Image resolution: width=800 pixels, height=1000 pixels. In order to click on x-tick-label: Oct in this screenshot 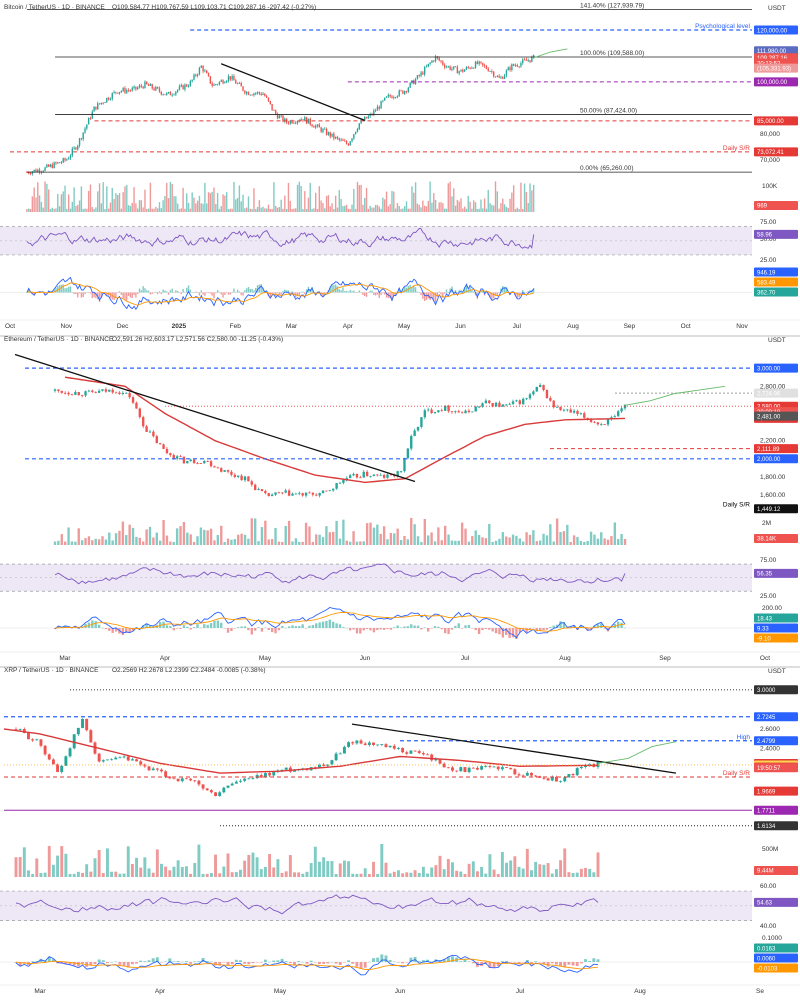, I will do `click(10, 326)`.